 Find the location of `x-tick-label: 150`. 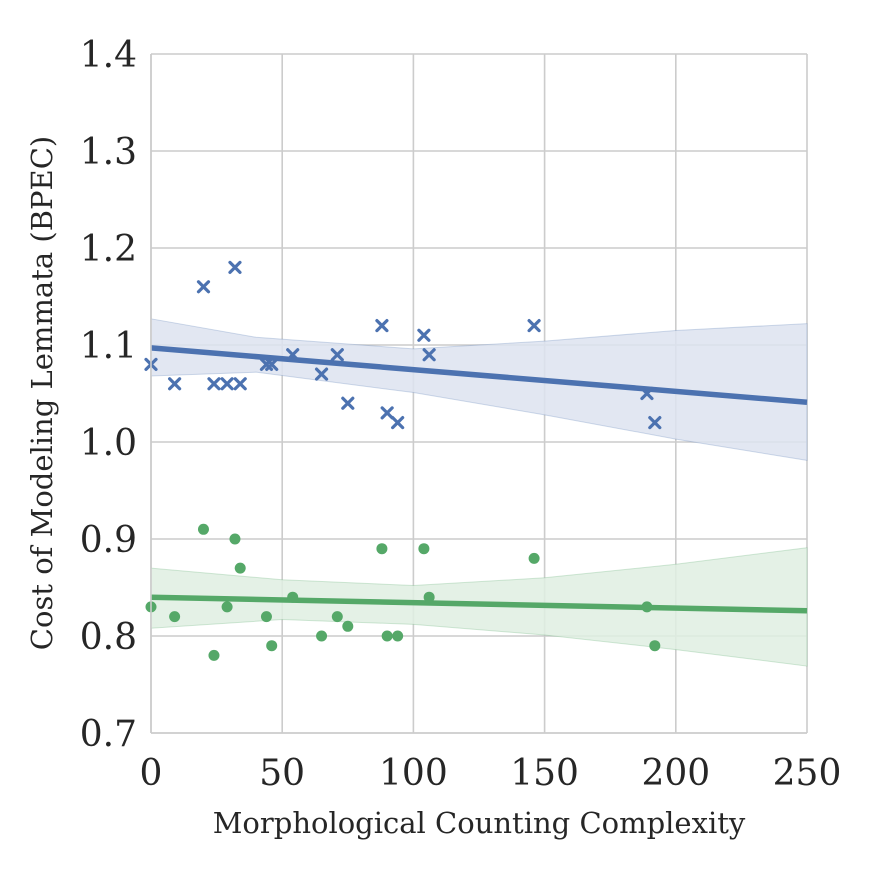

x-tick-label: 150 is located at coordinates (544, 773).